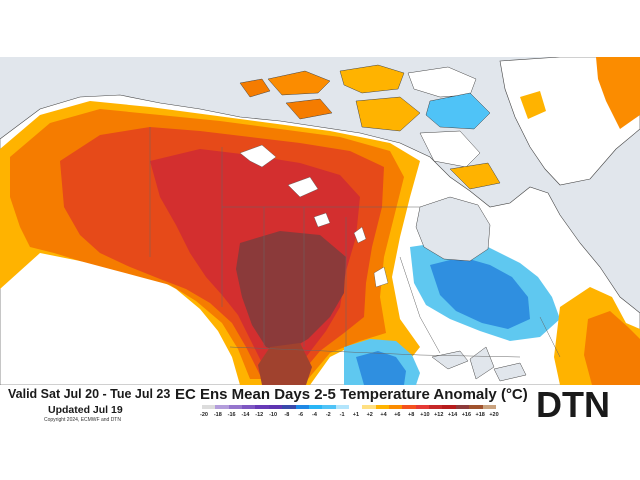 This screenshot has height=480, width=640. What do you see at coordinates (369, 415) in the screenshot?
I see `legend-tick-label: +2` at bounding box center [369, 415].